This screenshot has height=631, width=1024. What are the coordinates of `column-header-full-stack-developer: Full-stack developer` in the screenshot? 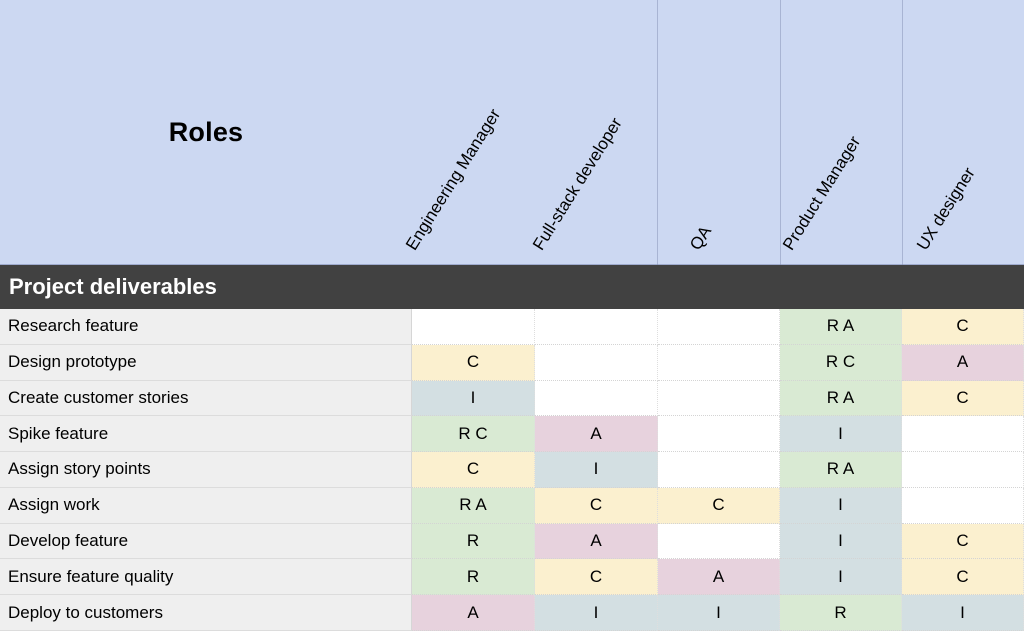 It's located at (577, 184).